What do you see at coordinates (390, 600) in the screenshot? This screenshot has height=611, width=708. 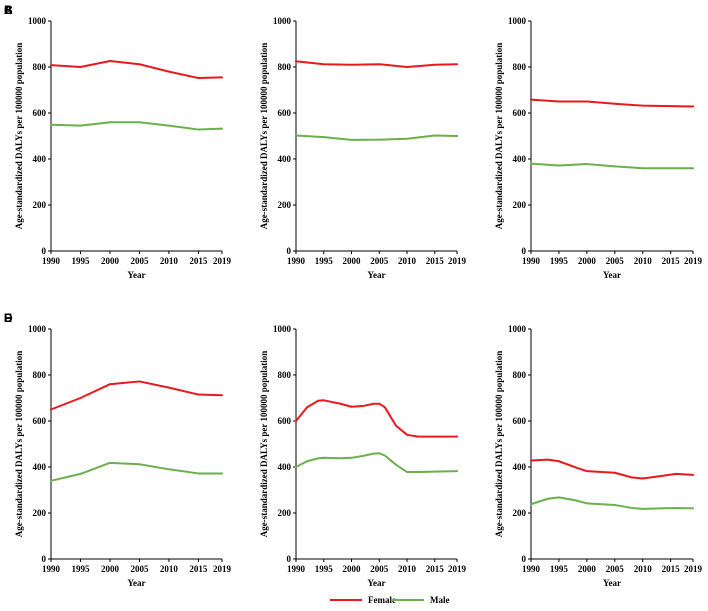 I see `legend: Female Male` at bounding box center [390, 600].